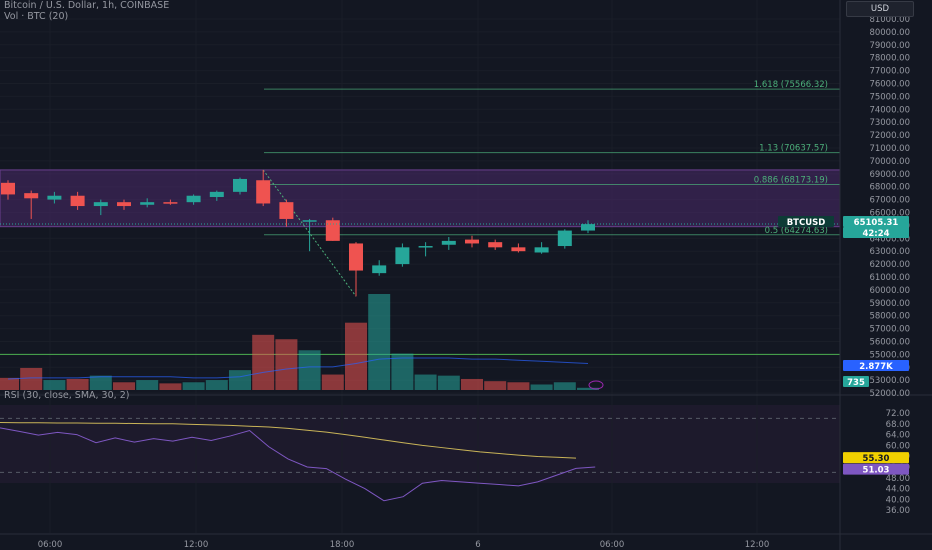  I want to click on last-price-tag-bg, so click(876, 222).